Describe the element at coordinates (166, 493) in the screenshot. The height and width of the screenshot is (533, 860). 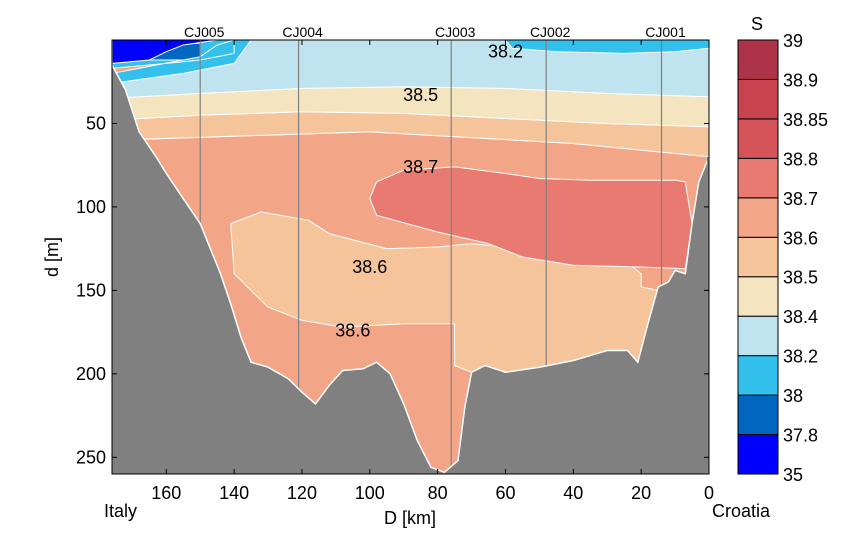
I see `x-tick-label: 160` at that location.